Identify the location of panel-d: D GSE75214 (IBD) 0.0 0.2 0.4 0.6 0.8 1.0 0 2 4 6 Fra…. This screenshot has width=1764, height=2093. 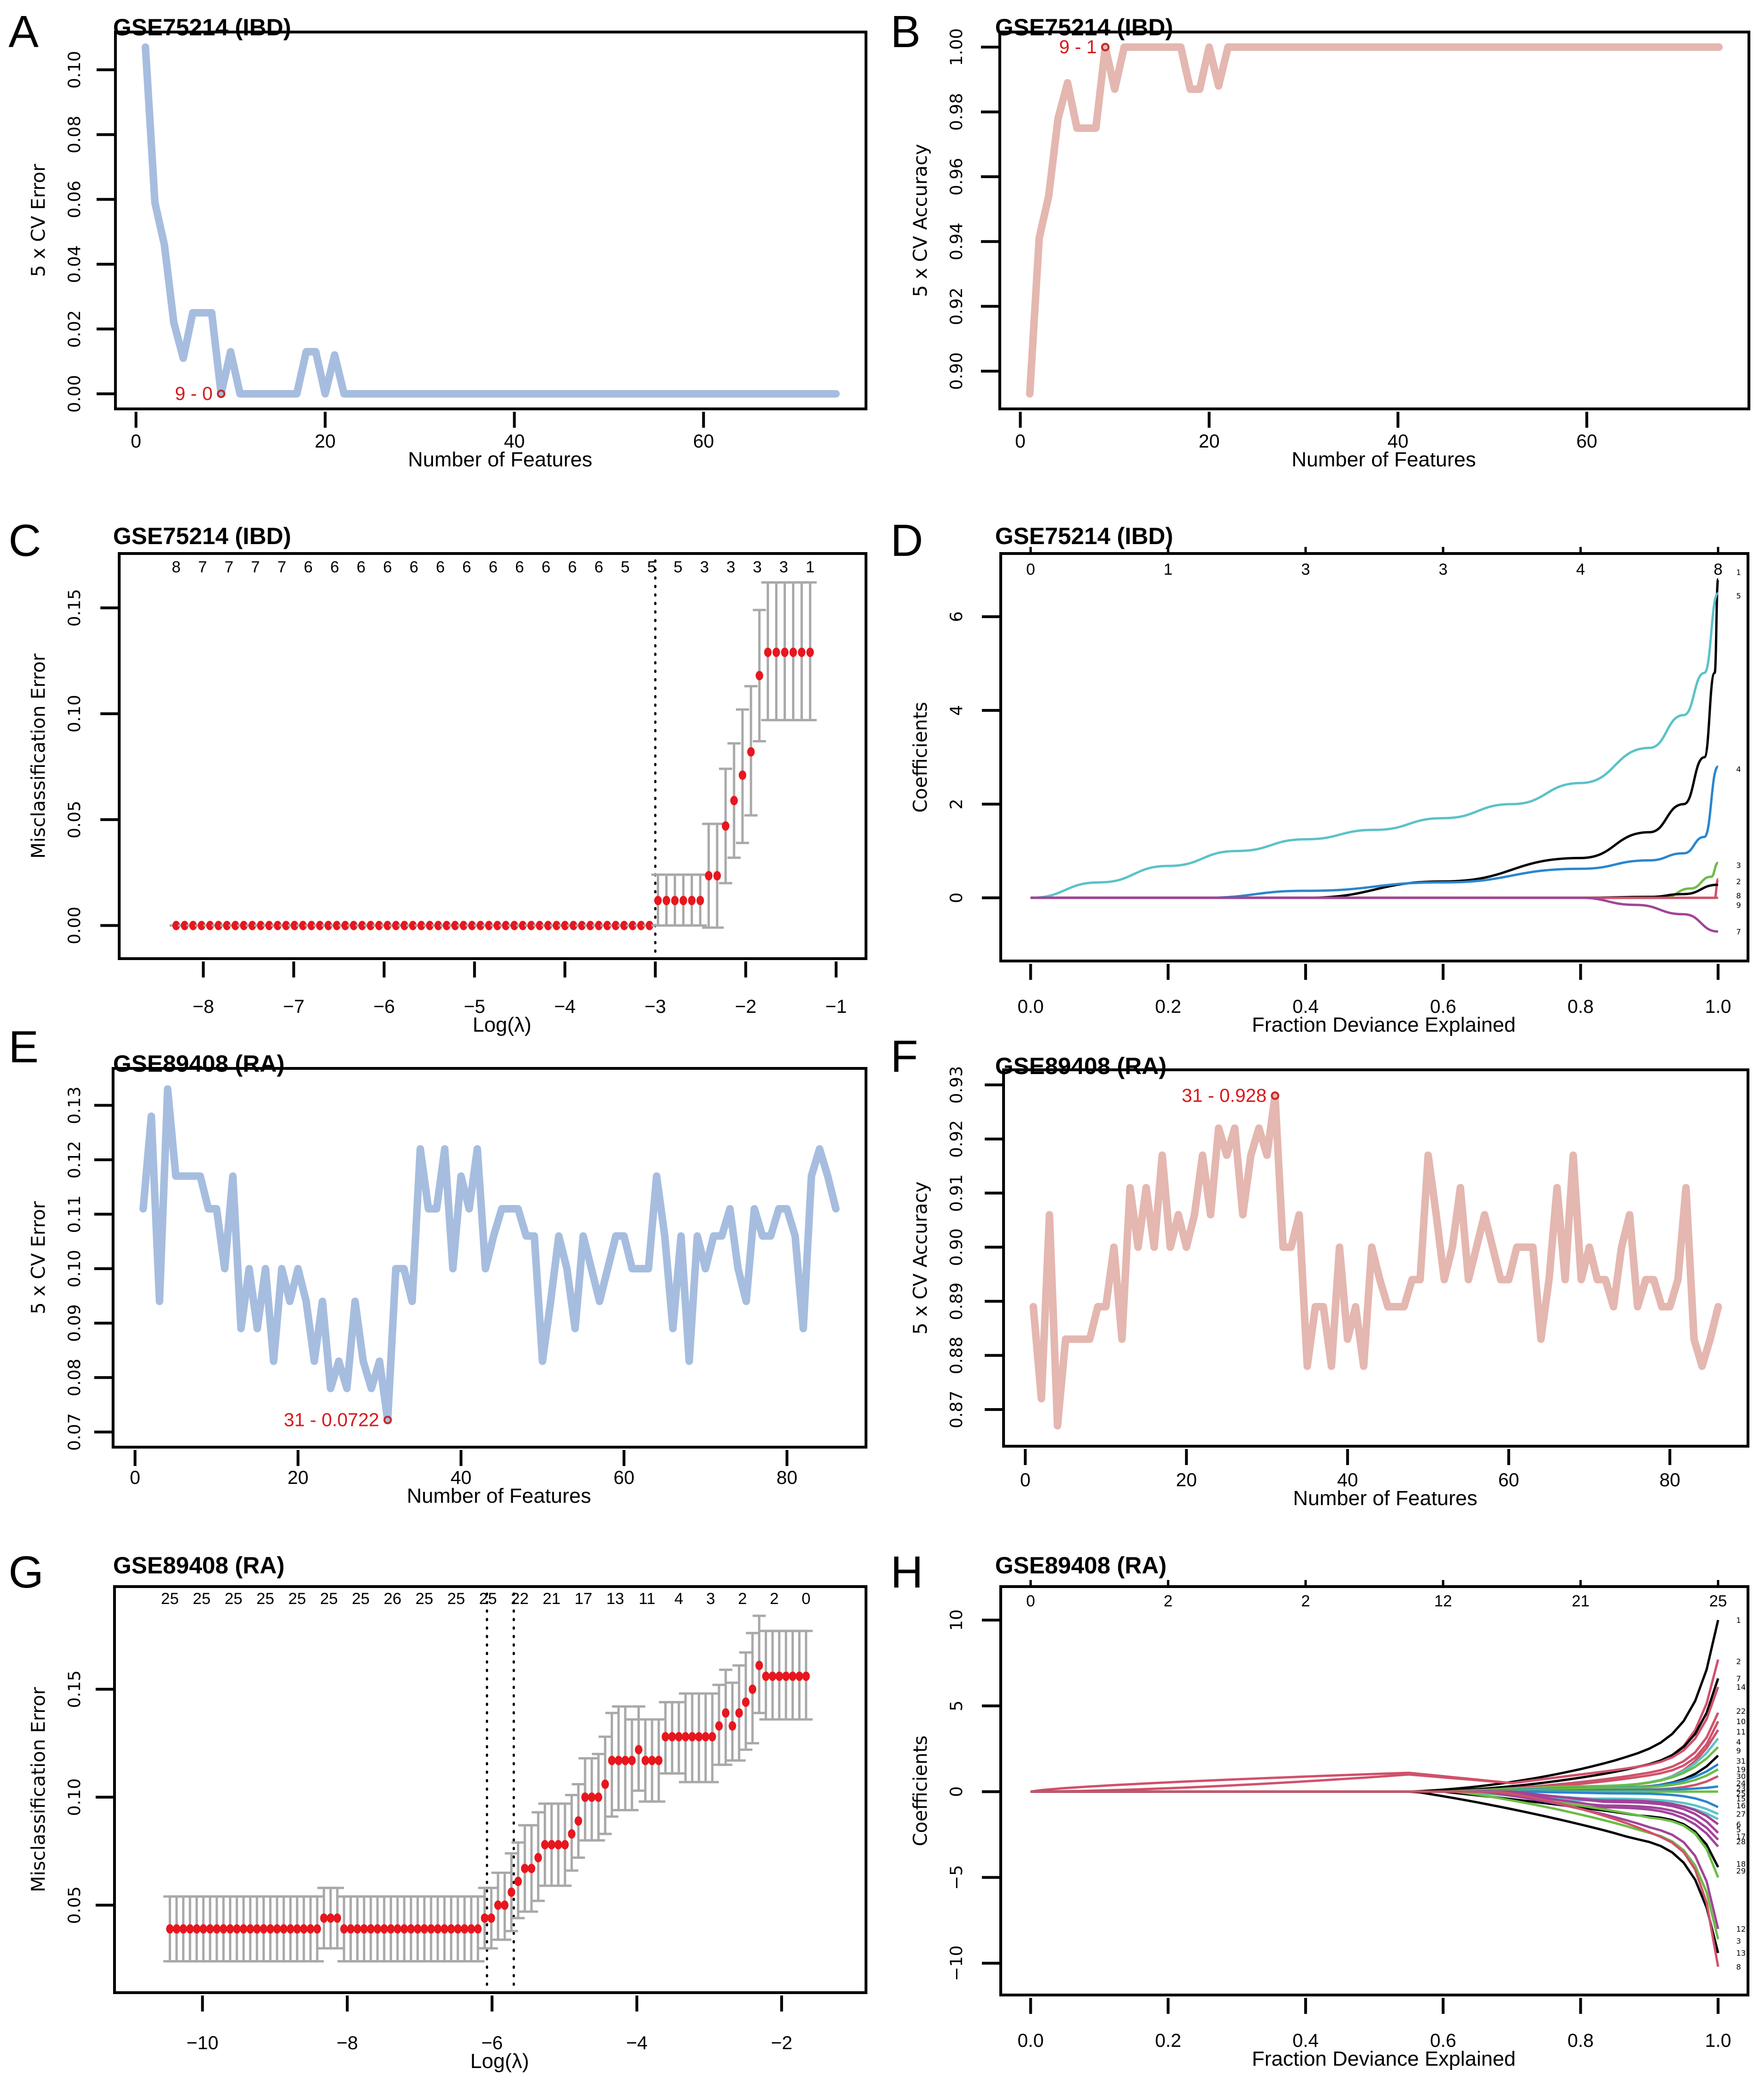
(1323, 772).